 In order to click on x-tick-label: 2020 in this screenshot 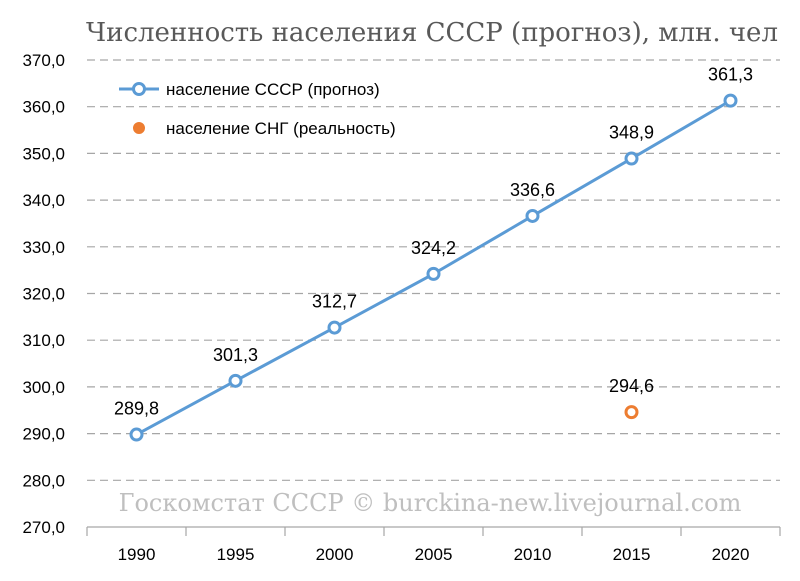, I will do `click(731, 554)`.